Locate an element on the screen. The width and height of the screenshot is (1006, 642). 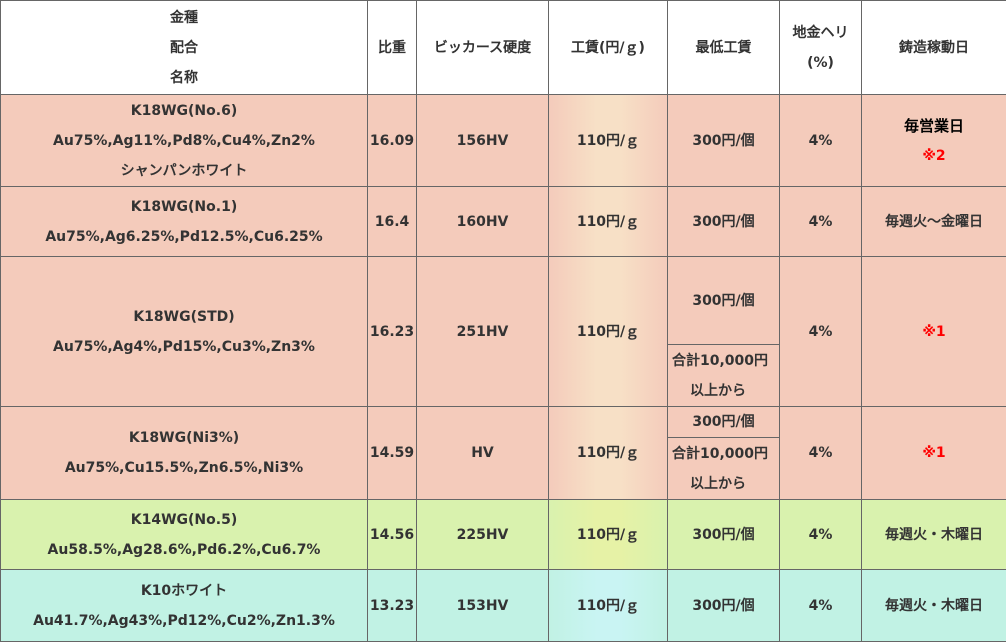
gravity-cell: 13.23 is located at coordinates (392, 605).